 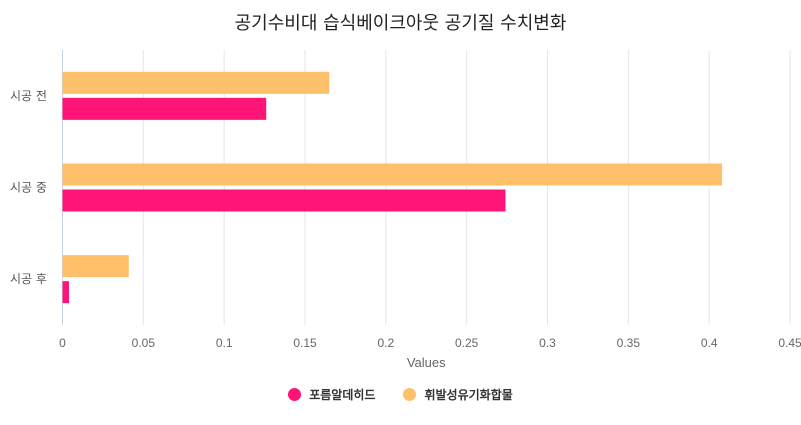 I want to click on chart-title: 공기수비대 습식베이크아웃 공기질 수치변화, so click(x=400, y=23).